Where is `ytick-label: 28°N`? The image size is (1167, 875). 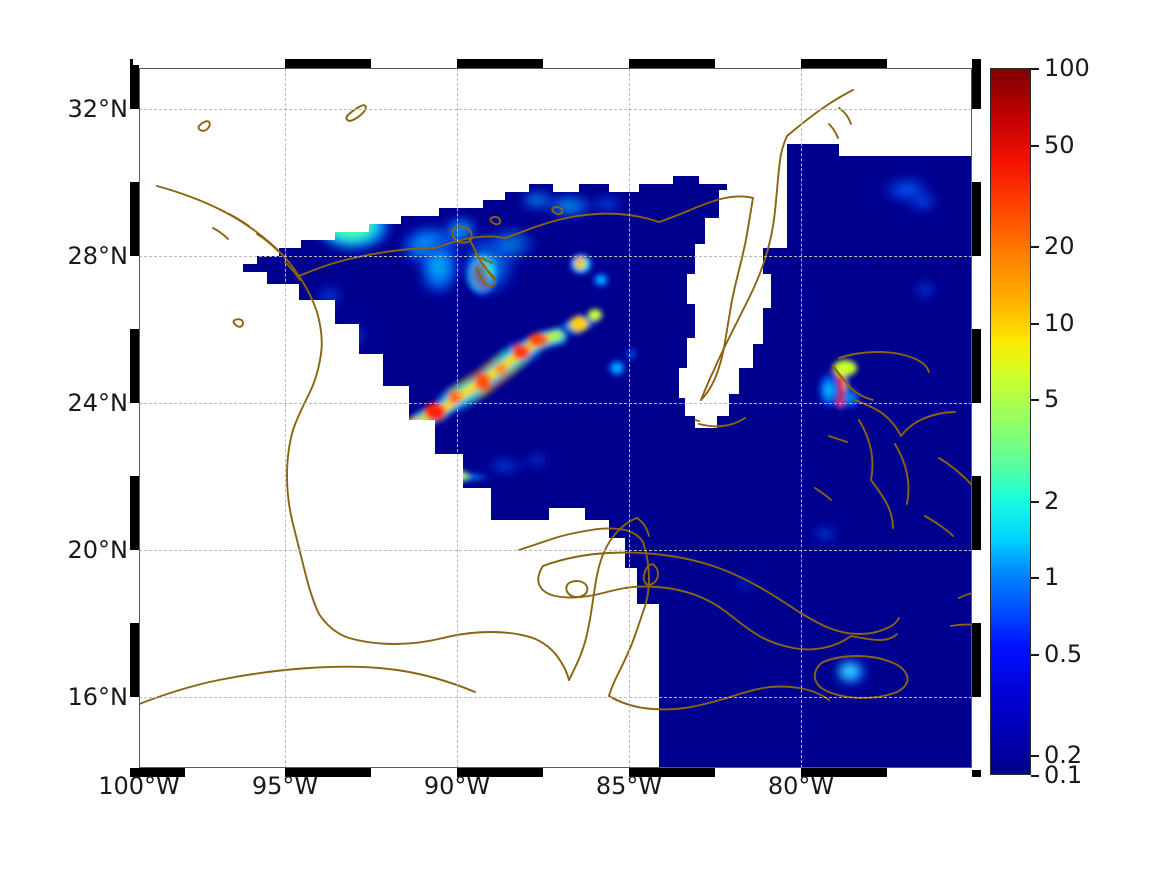
ytick-label: 28°N is located at coordinates (98, 256).